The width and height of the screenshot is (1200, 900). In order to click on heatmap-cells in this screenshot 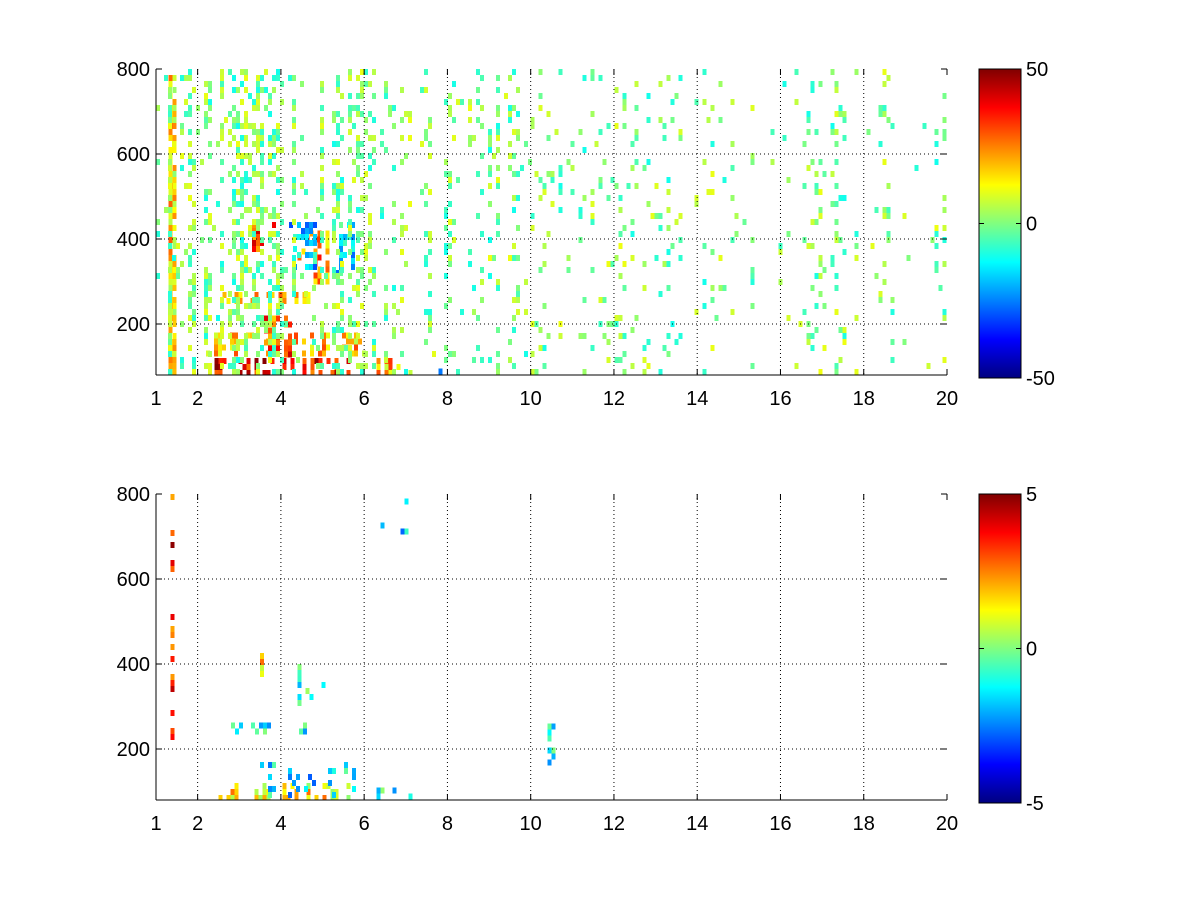, I will do `click(363, 647)`.